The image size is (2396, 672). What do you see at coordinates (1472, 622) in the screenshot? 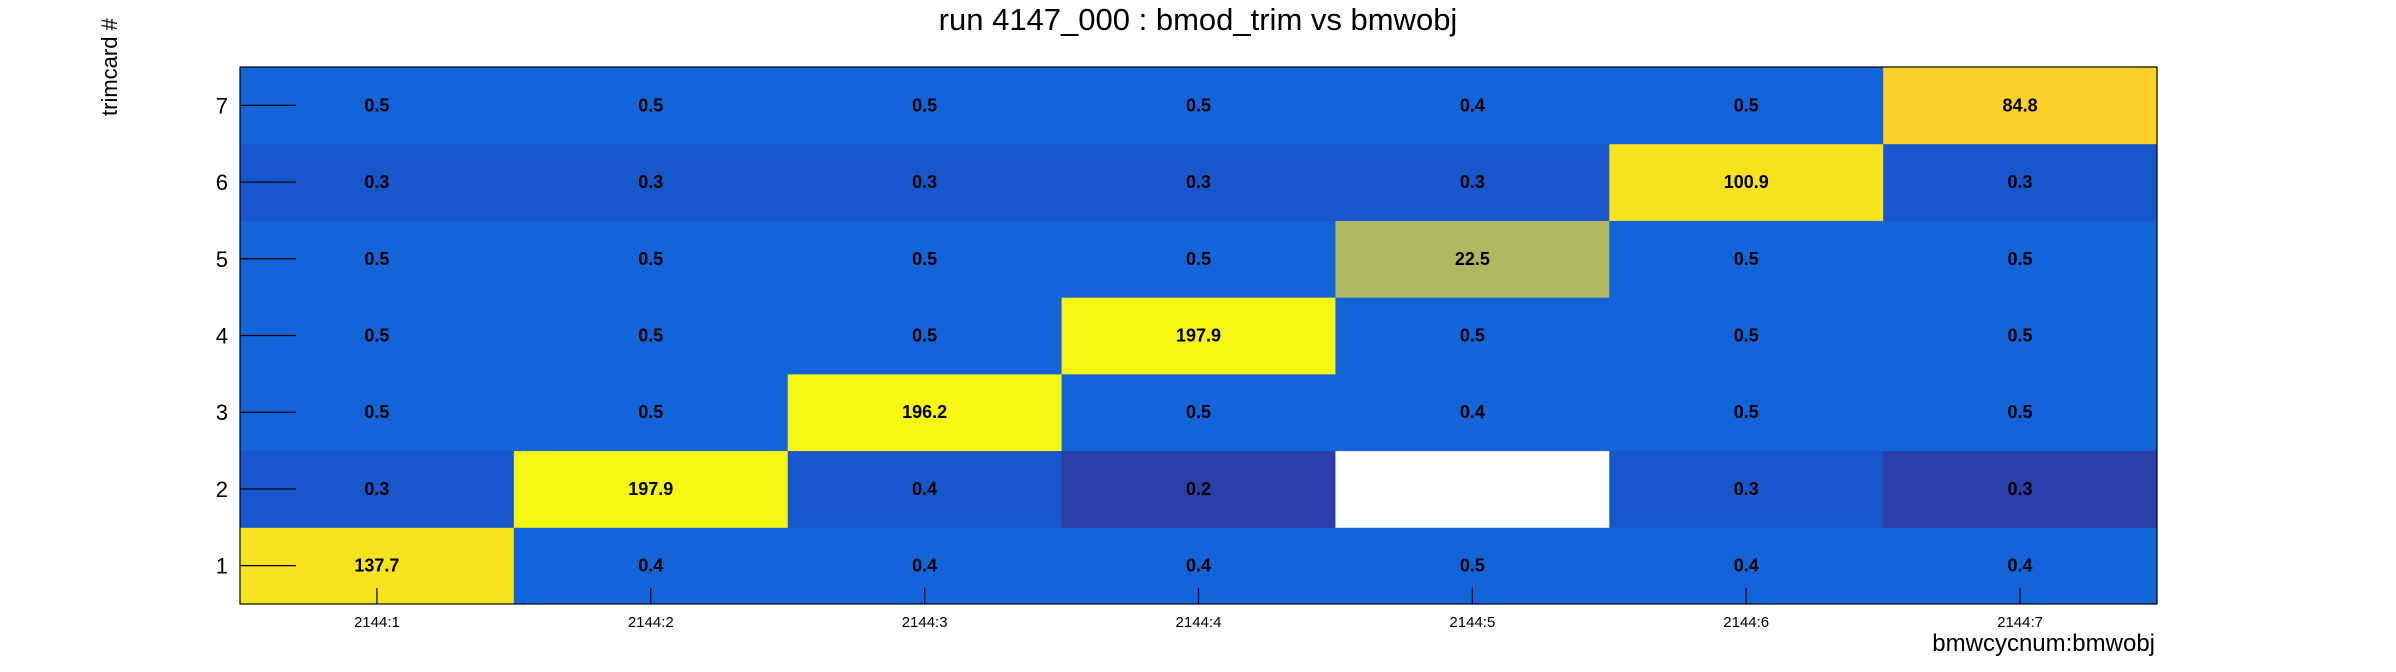
I see `x-tick-label: 2144:5` at bounding box center [1472, 622].